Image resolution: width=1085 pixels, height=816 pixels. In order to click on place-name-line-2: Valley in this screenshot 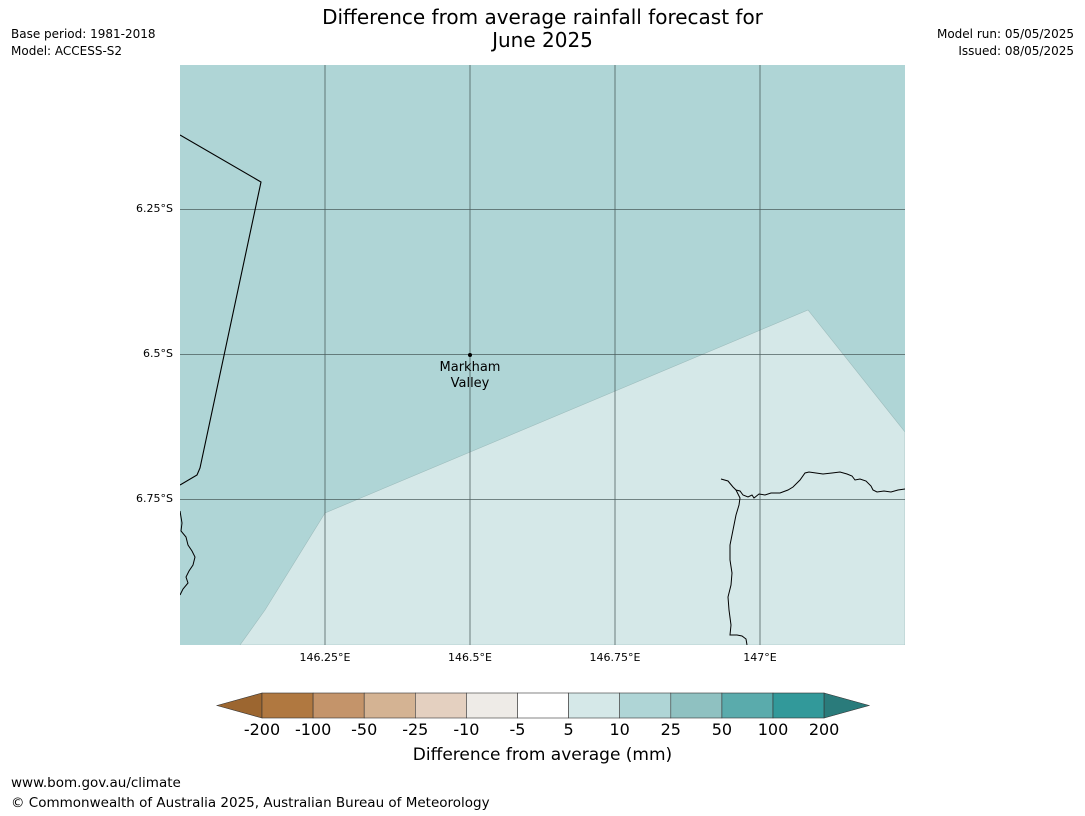, I will do `click(470, 383)`.